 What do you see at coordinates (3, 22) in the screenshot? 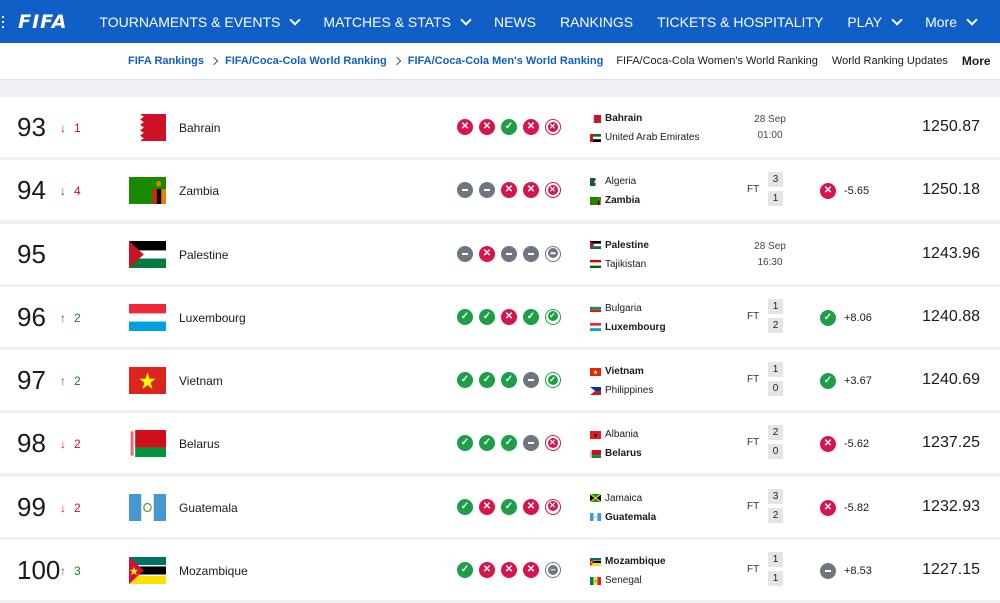
I see `menu-icon` at bounding box center [3, 22].